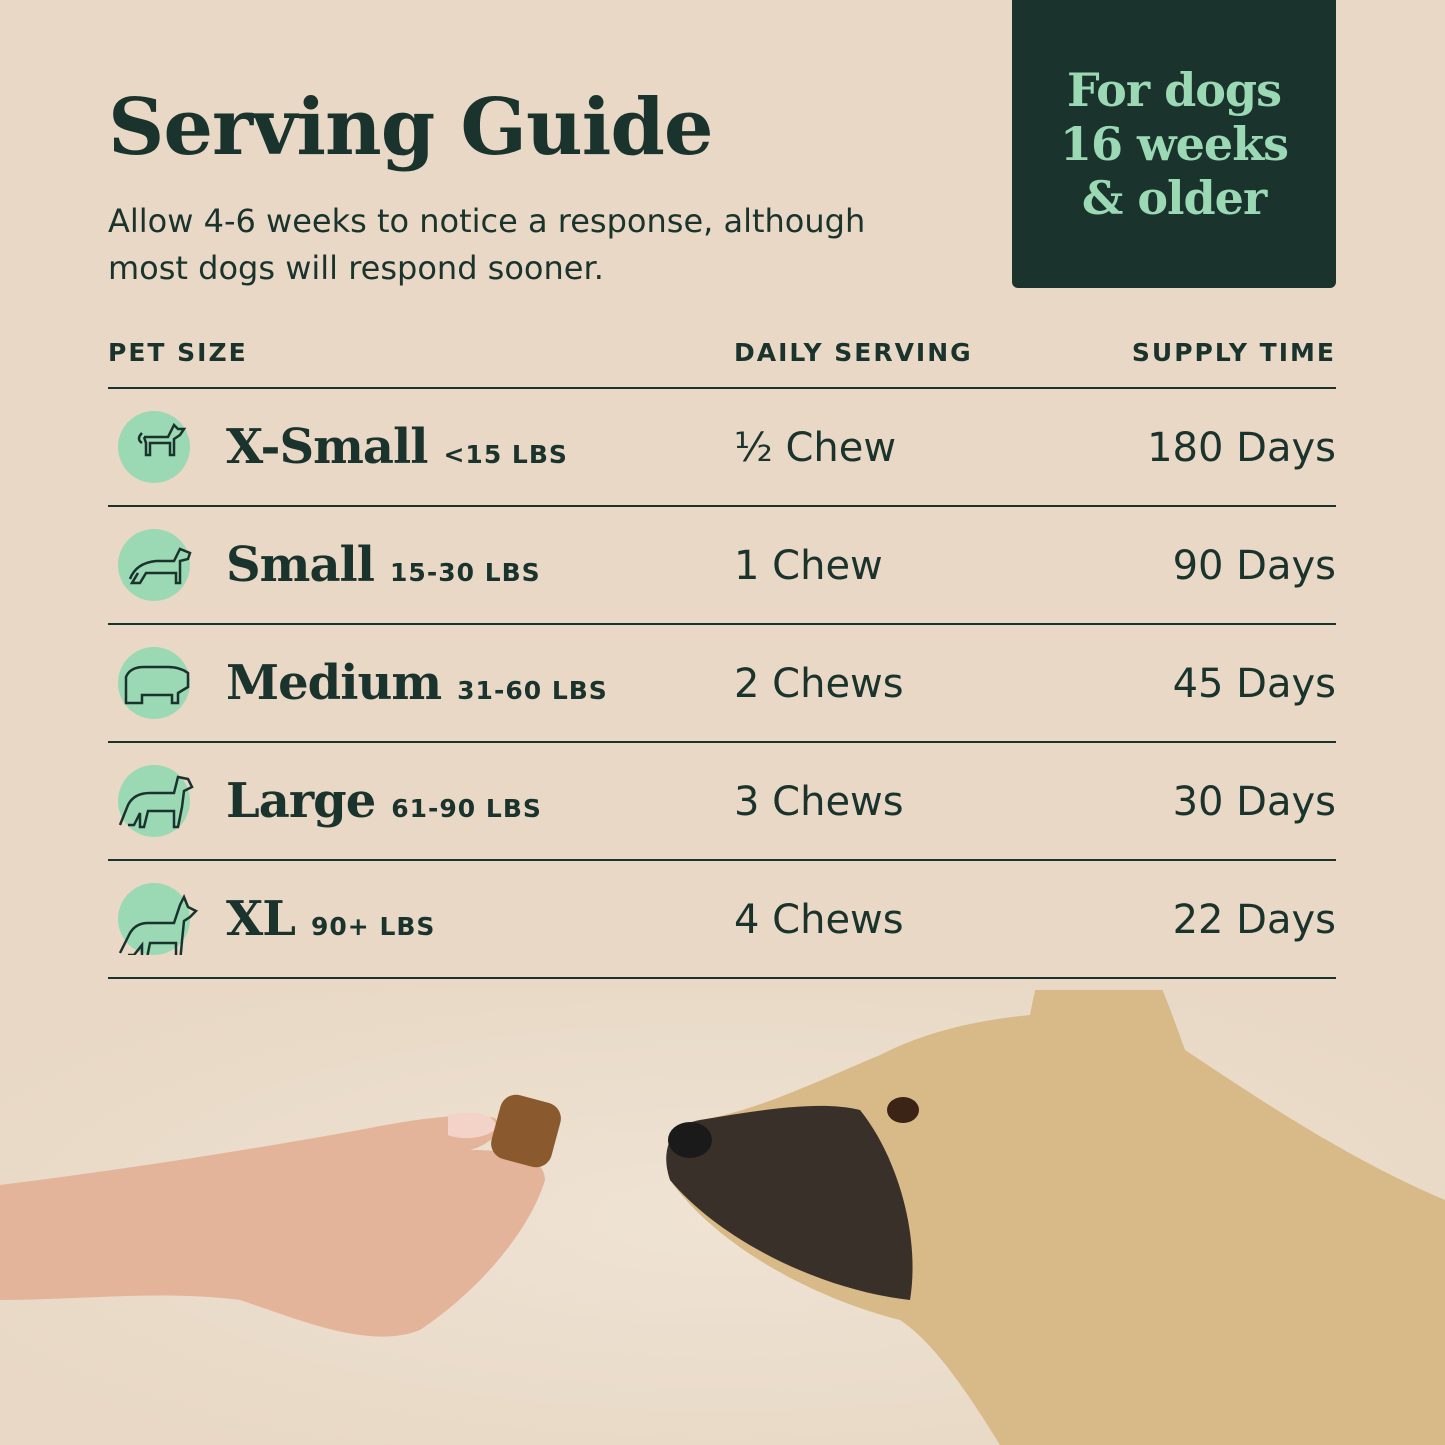 Image resolution: width=1445 pixels, height=1445 pixels. I want to click on table-row: X-Small <15 LBS ½ Chew 180 Days, so click(722, 448).